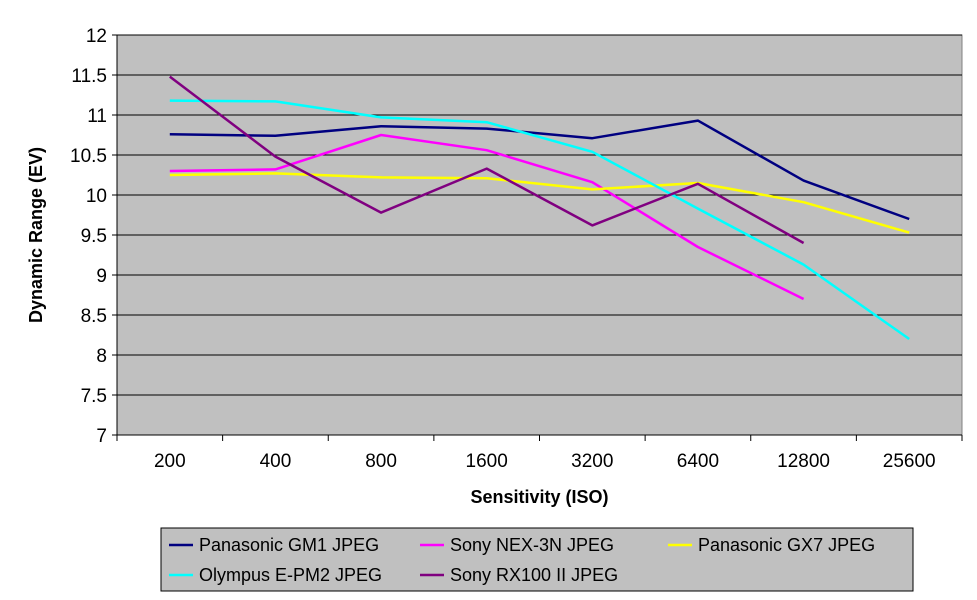 This screenshot has height=600, width=977. Describe the element at coordinates (170, 461) in the screenshot. I see `x-tick-label-200: 200` at that location.